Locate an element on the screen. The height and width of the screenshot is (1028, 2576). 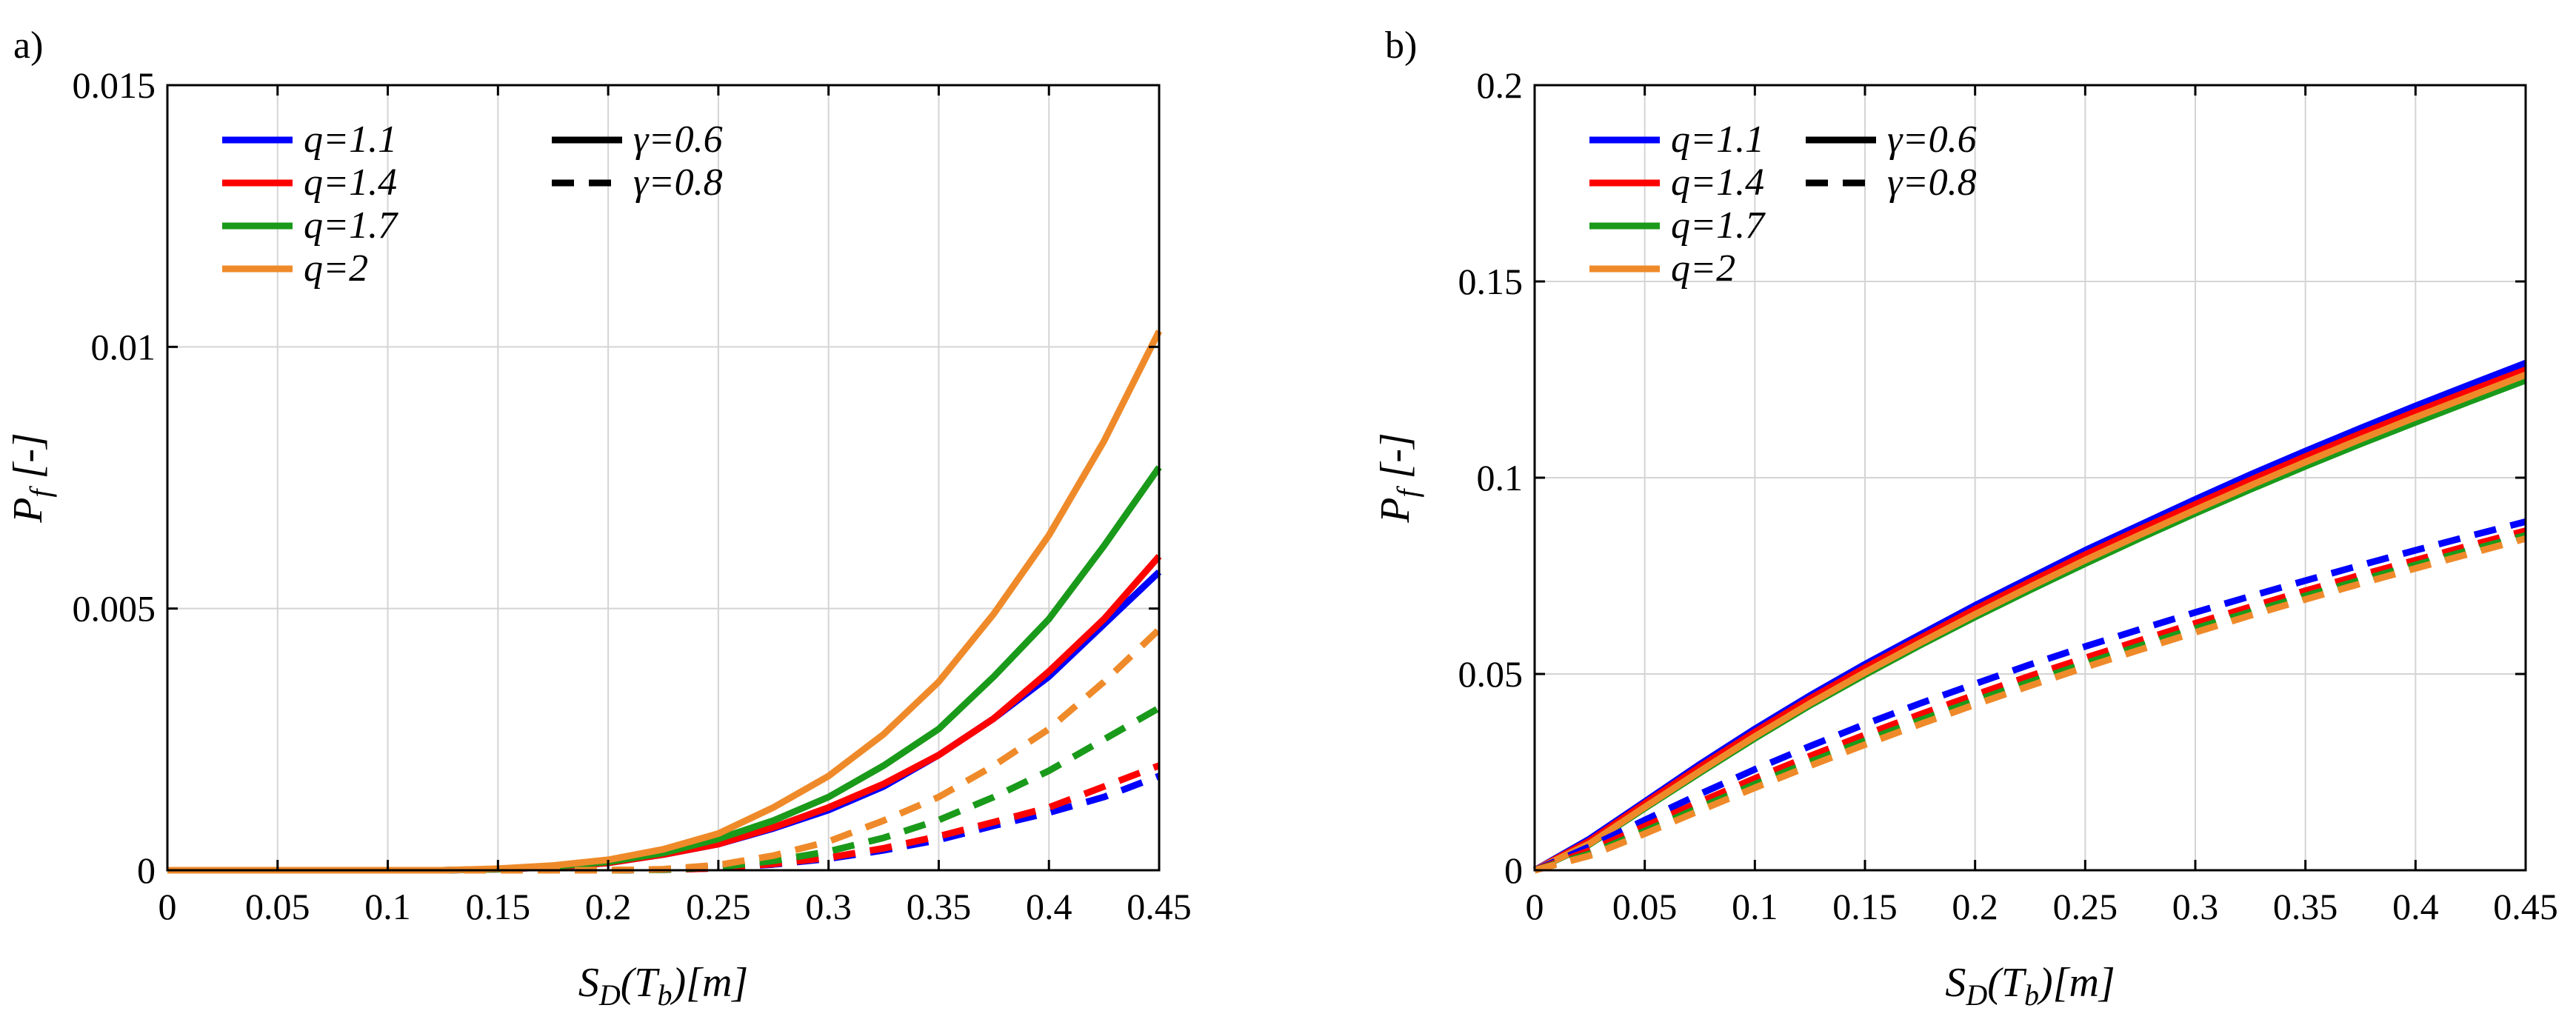
y-tick-label: 0.05 is located at coordinates (1491, 674).